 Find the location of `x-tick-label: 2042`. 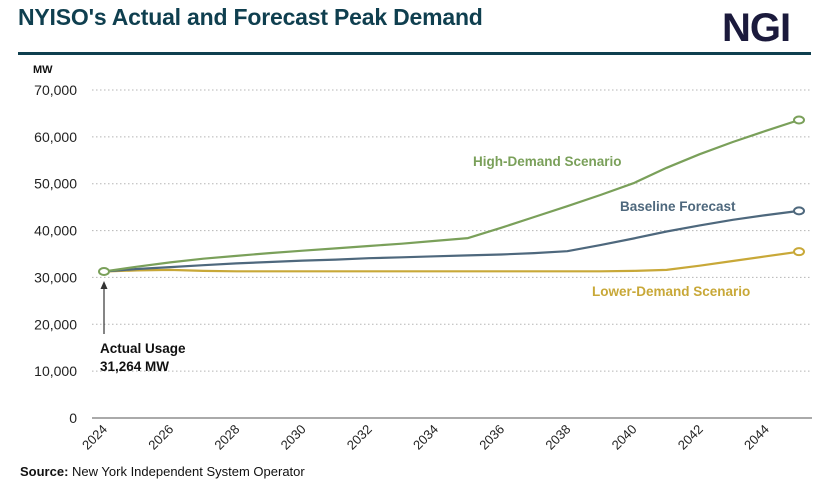

x-tick-label: 2042 is located at coordinates (690, 437).